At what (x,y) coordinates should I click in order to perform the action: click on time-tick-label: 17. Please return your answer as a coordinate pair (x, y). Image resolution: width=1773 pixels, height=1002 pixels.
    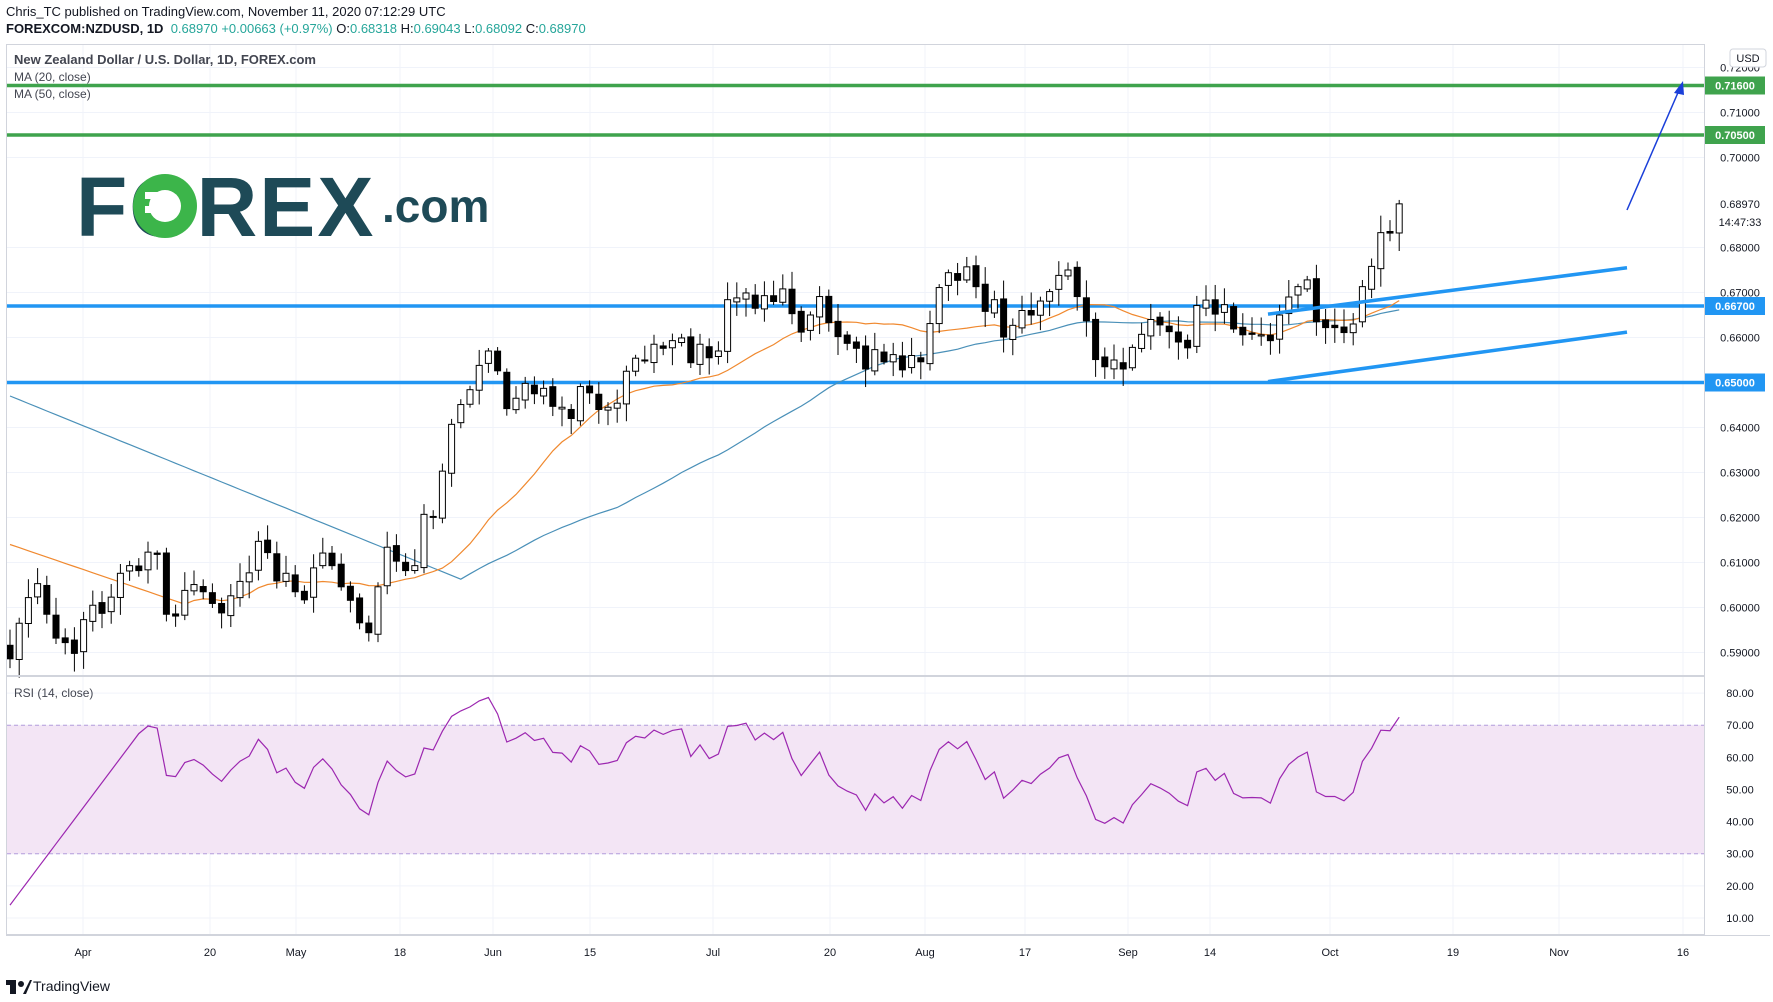
    Looking at the image, I should click on (1025, 953).